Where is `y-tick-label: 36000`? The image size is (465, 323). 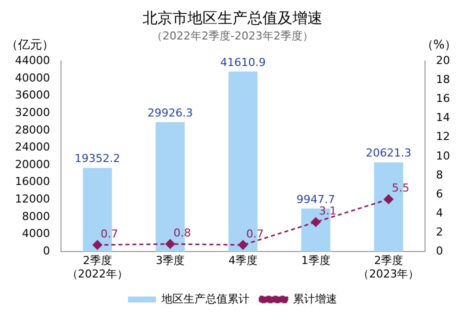
y-tick-label: 36000 is located at coordinates (32, 95).